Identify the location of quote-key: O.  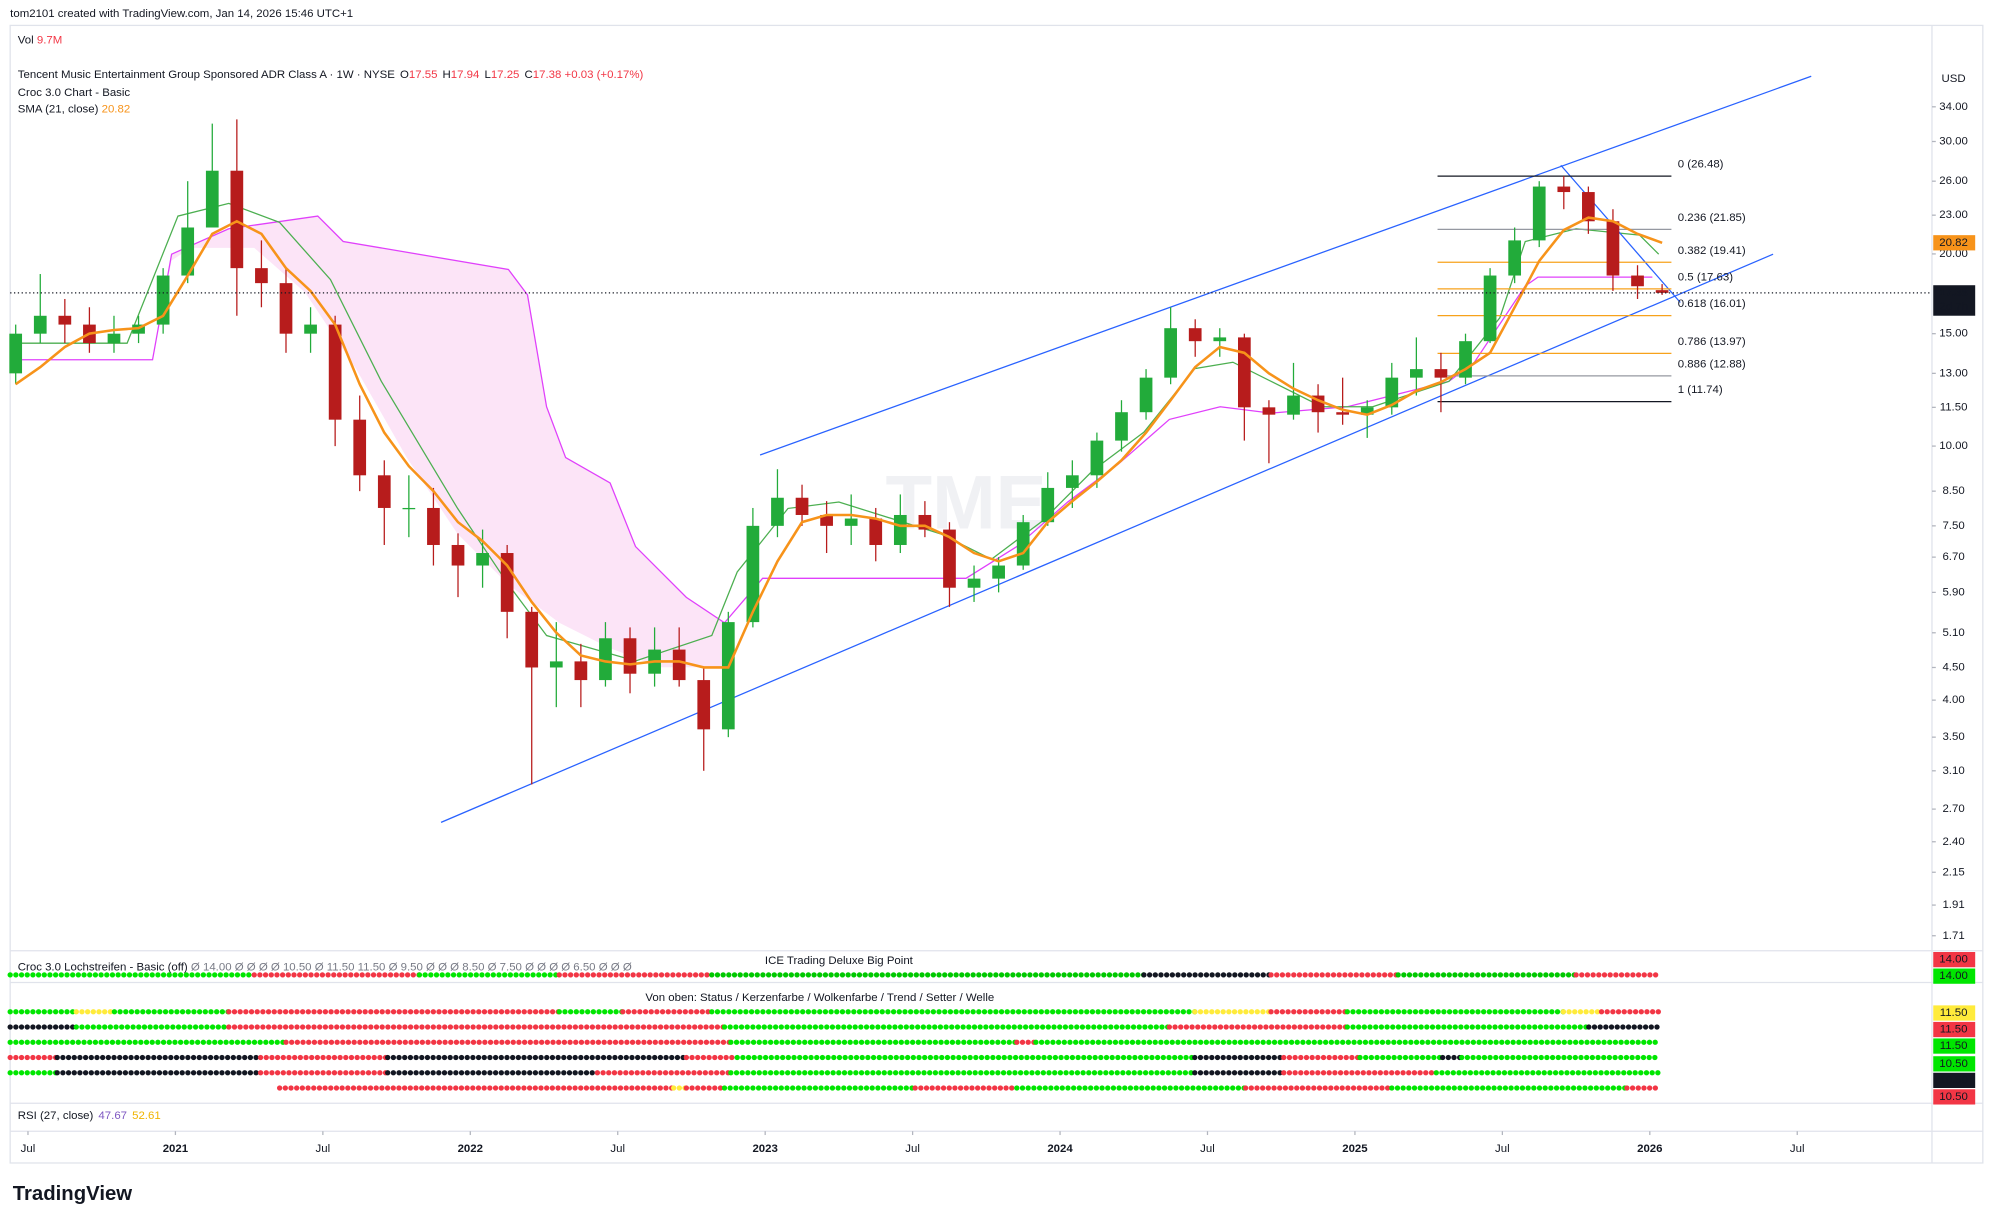
(404, 75).